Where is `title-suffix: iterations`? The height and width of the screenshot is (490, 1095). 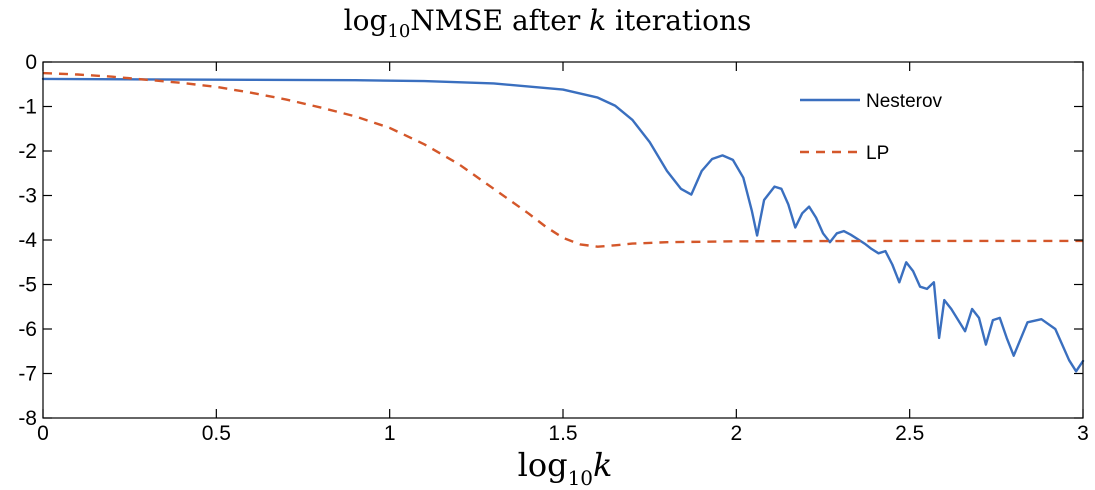
title-suffix: iterations is located at coordinates (679, 20).